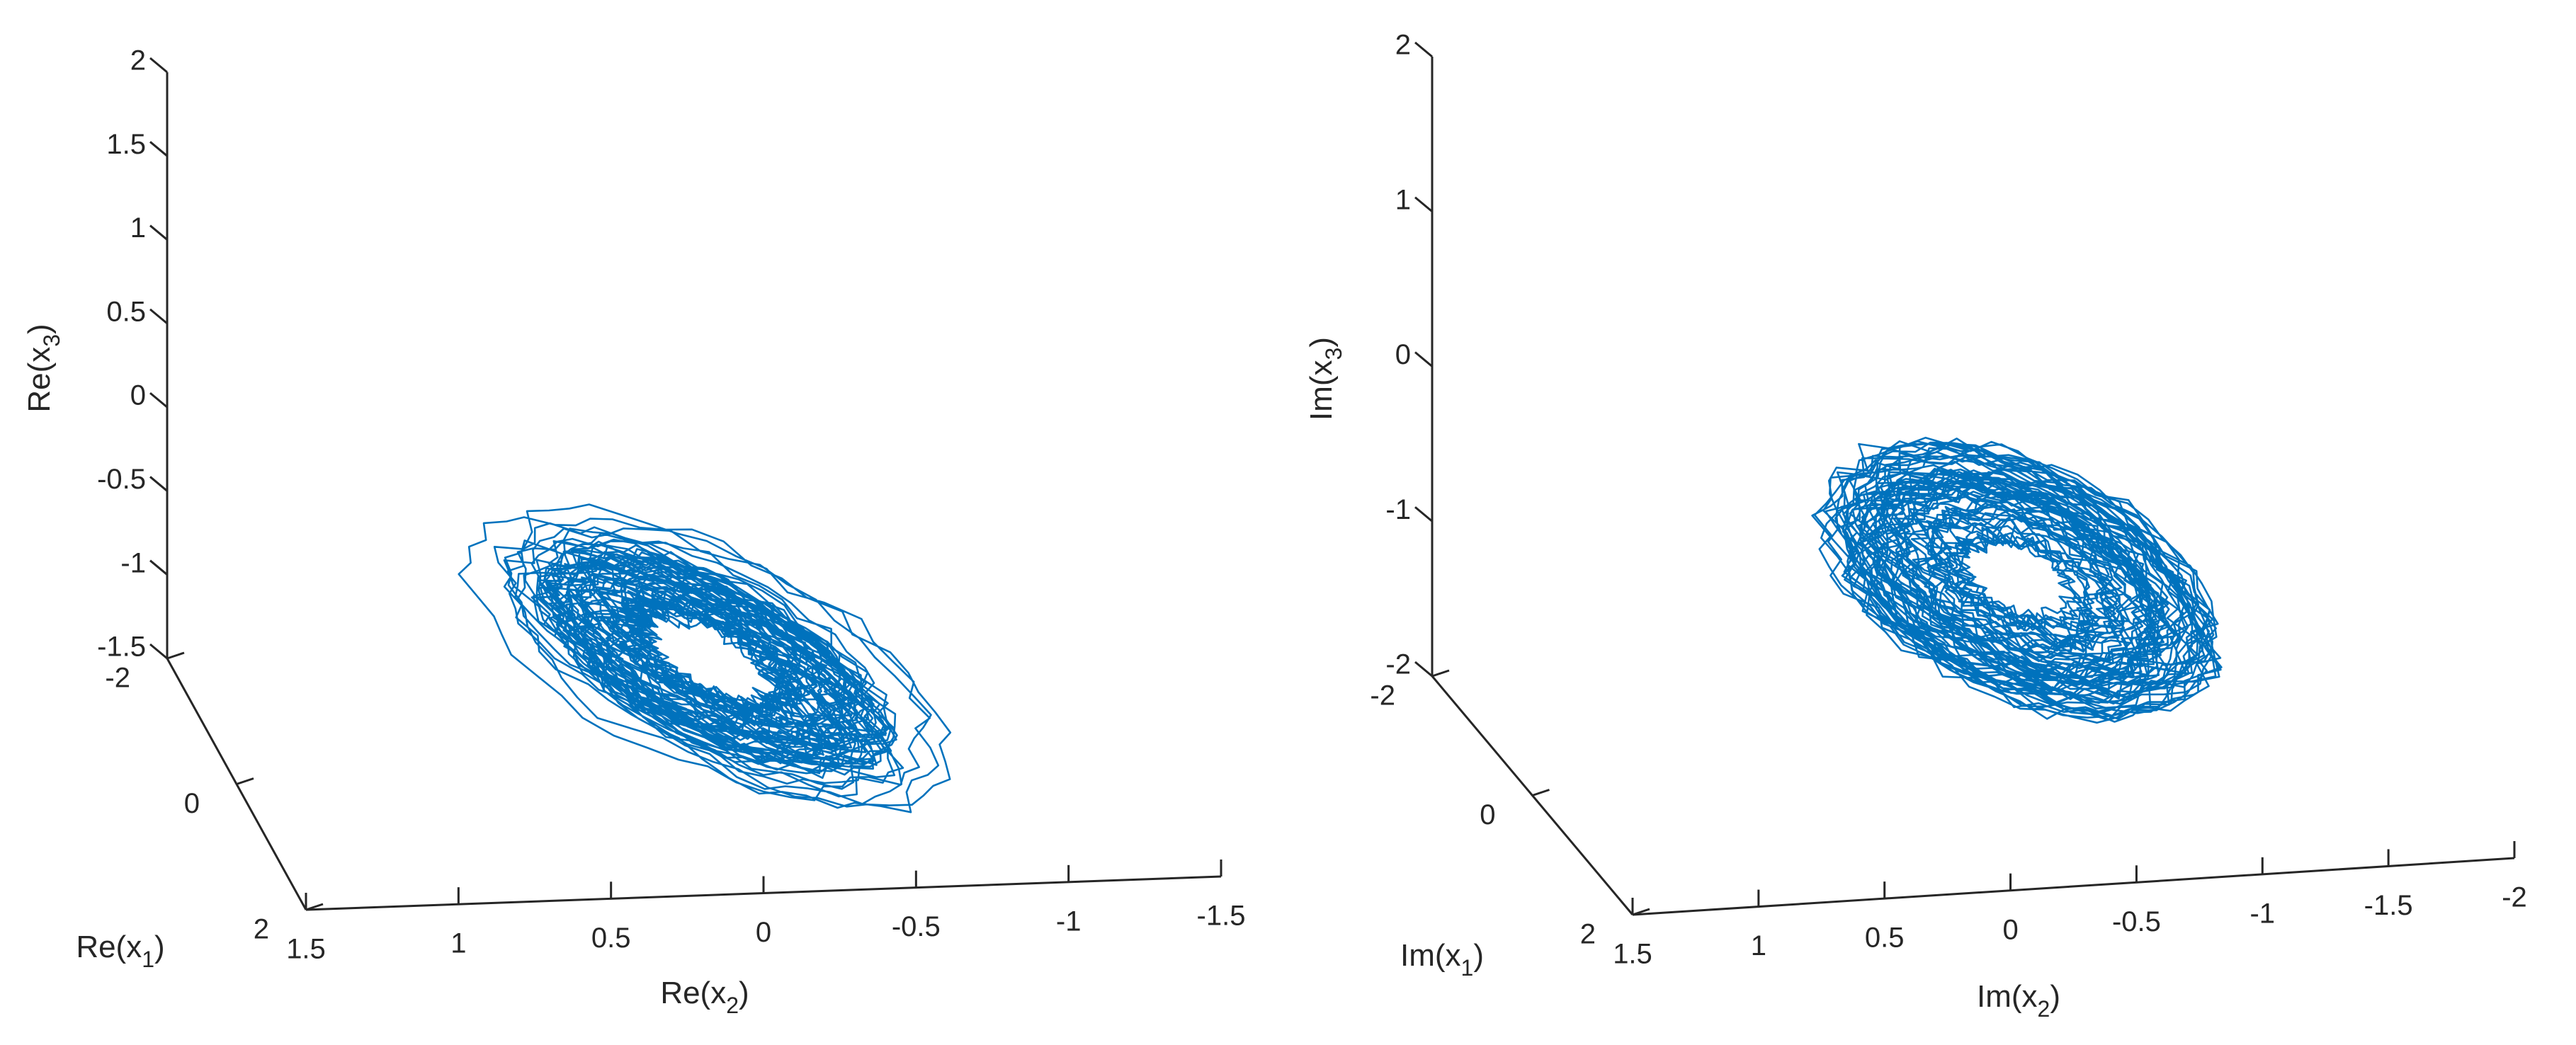  Describe the element at coordinates (120, 952) in the screenshot. I see `x-axis-label: Re(x1)` at that location.